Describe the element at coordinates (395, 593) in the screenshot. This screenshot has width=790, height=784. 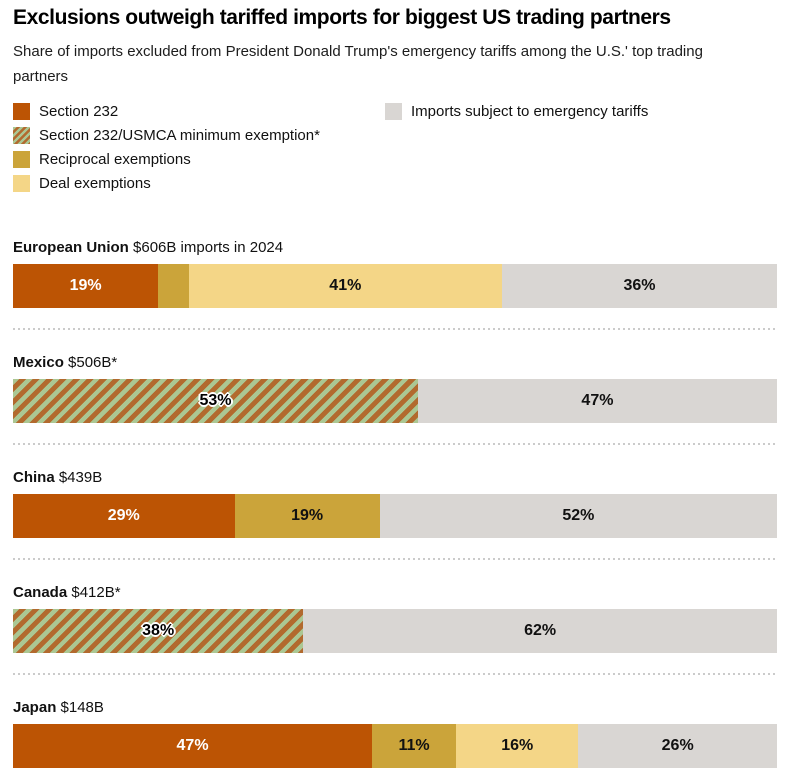
I see `row-label-canada: Canada $412B*` at that location.